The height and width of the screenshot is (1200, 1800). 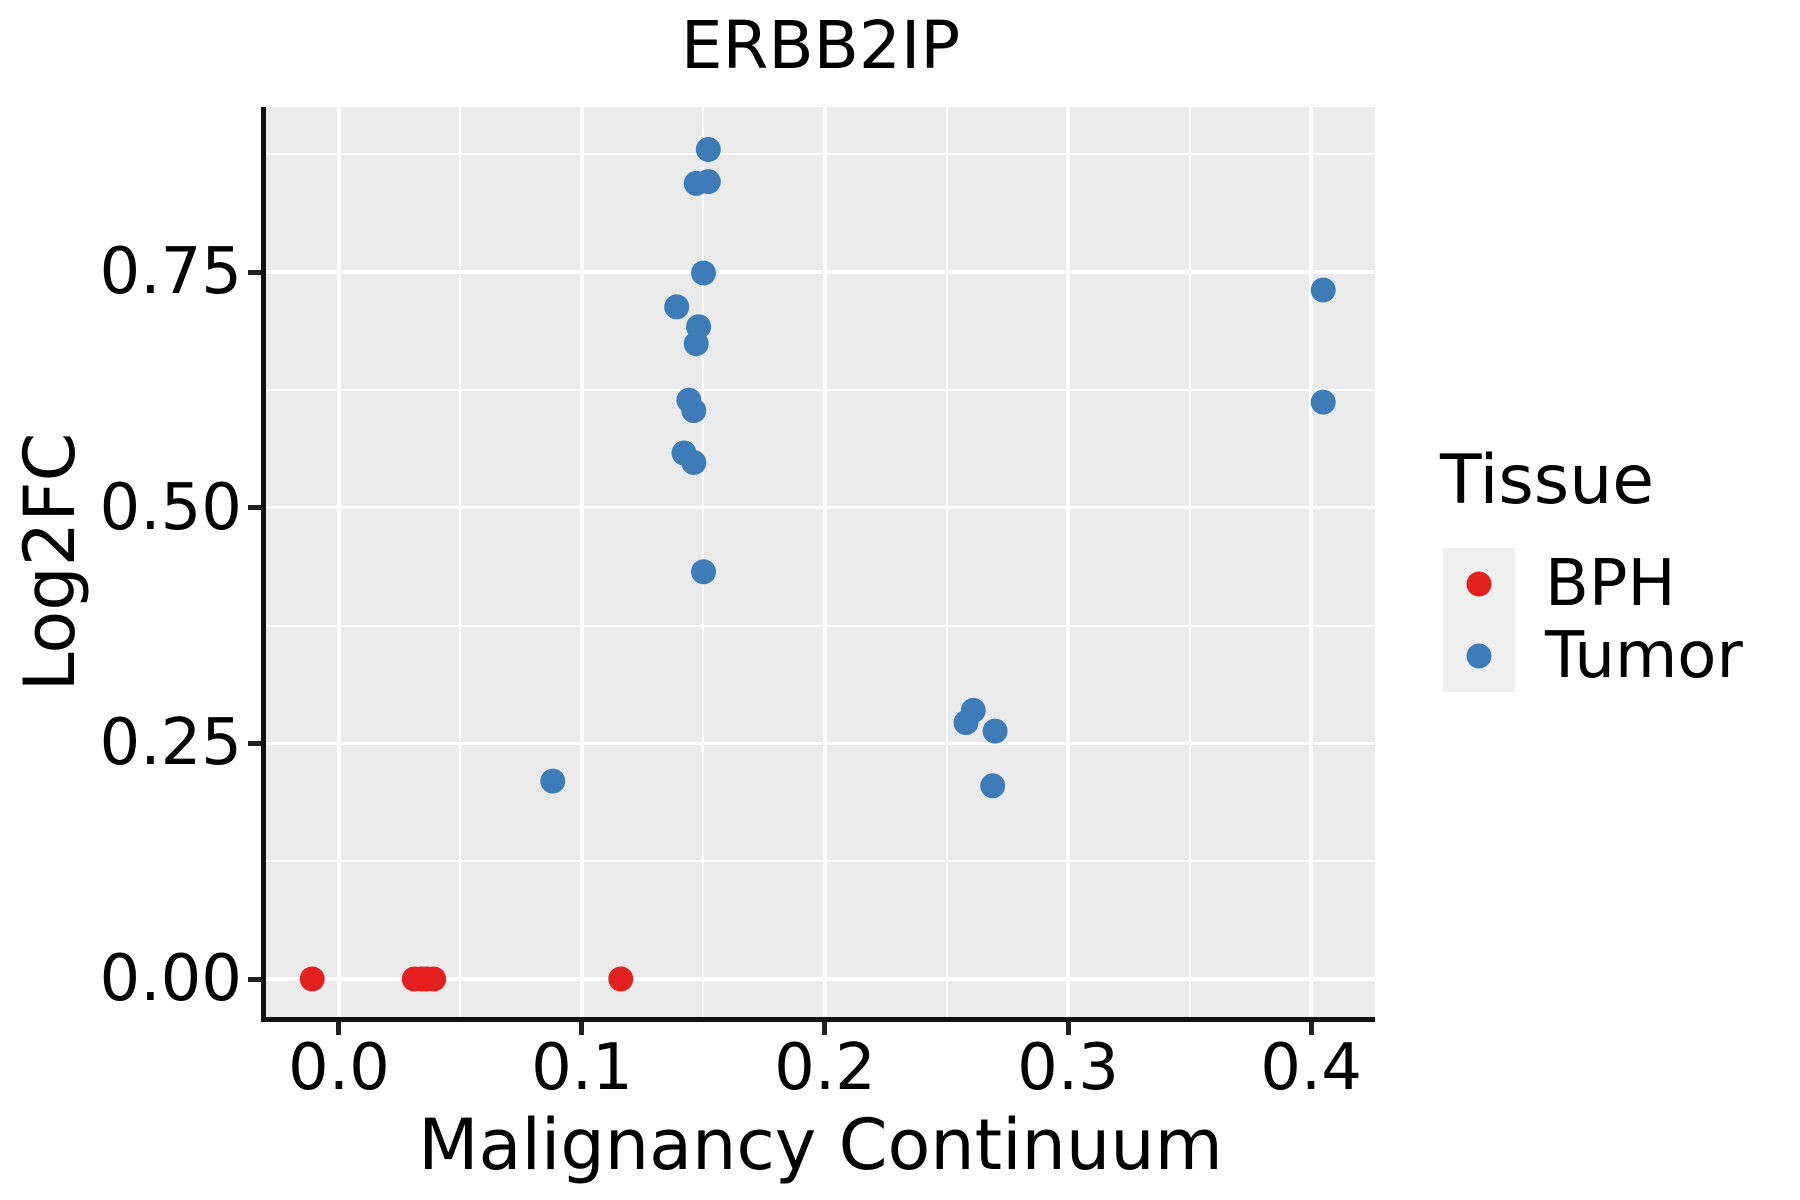 I want to click on y-axis-title: Log2FC, so click(x=50, y=562).